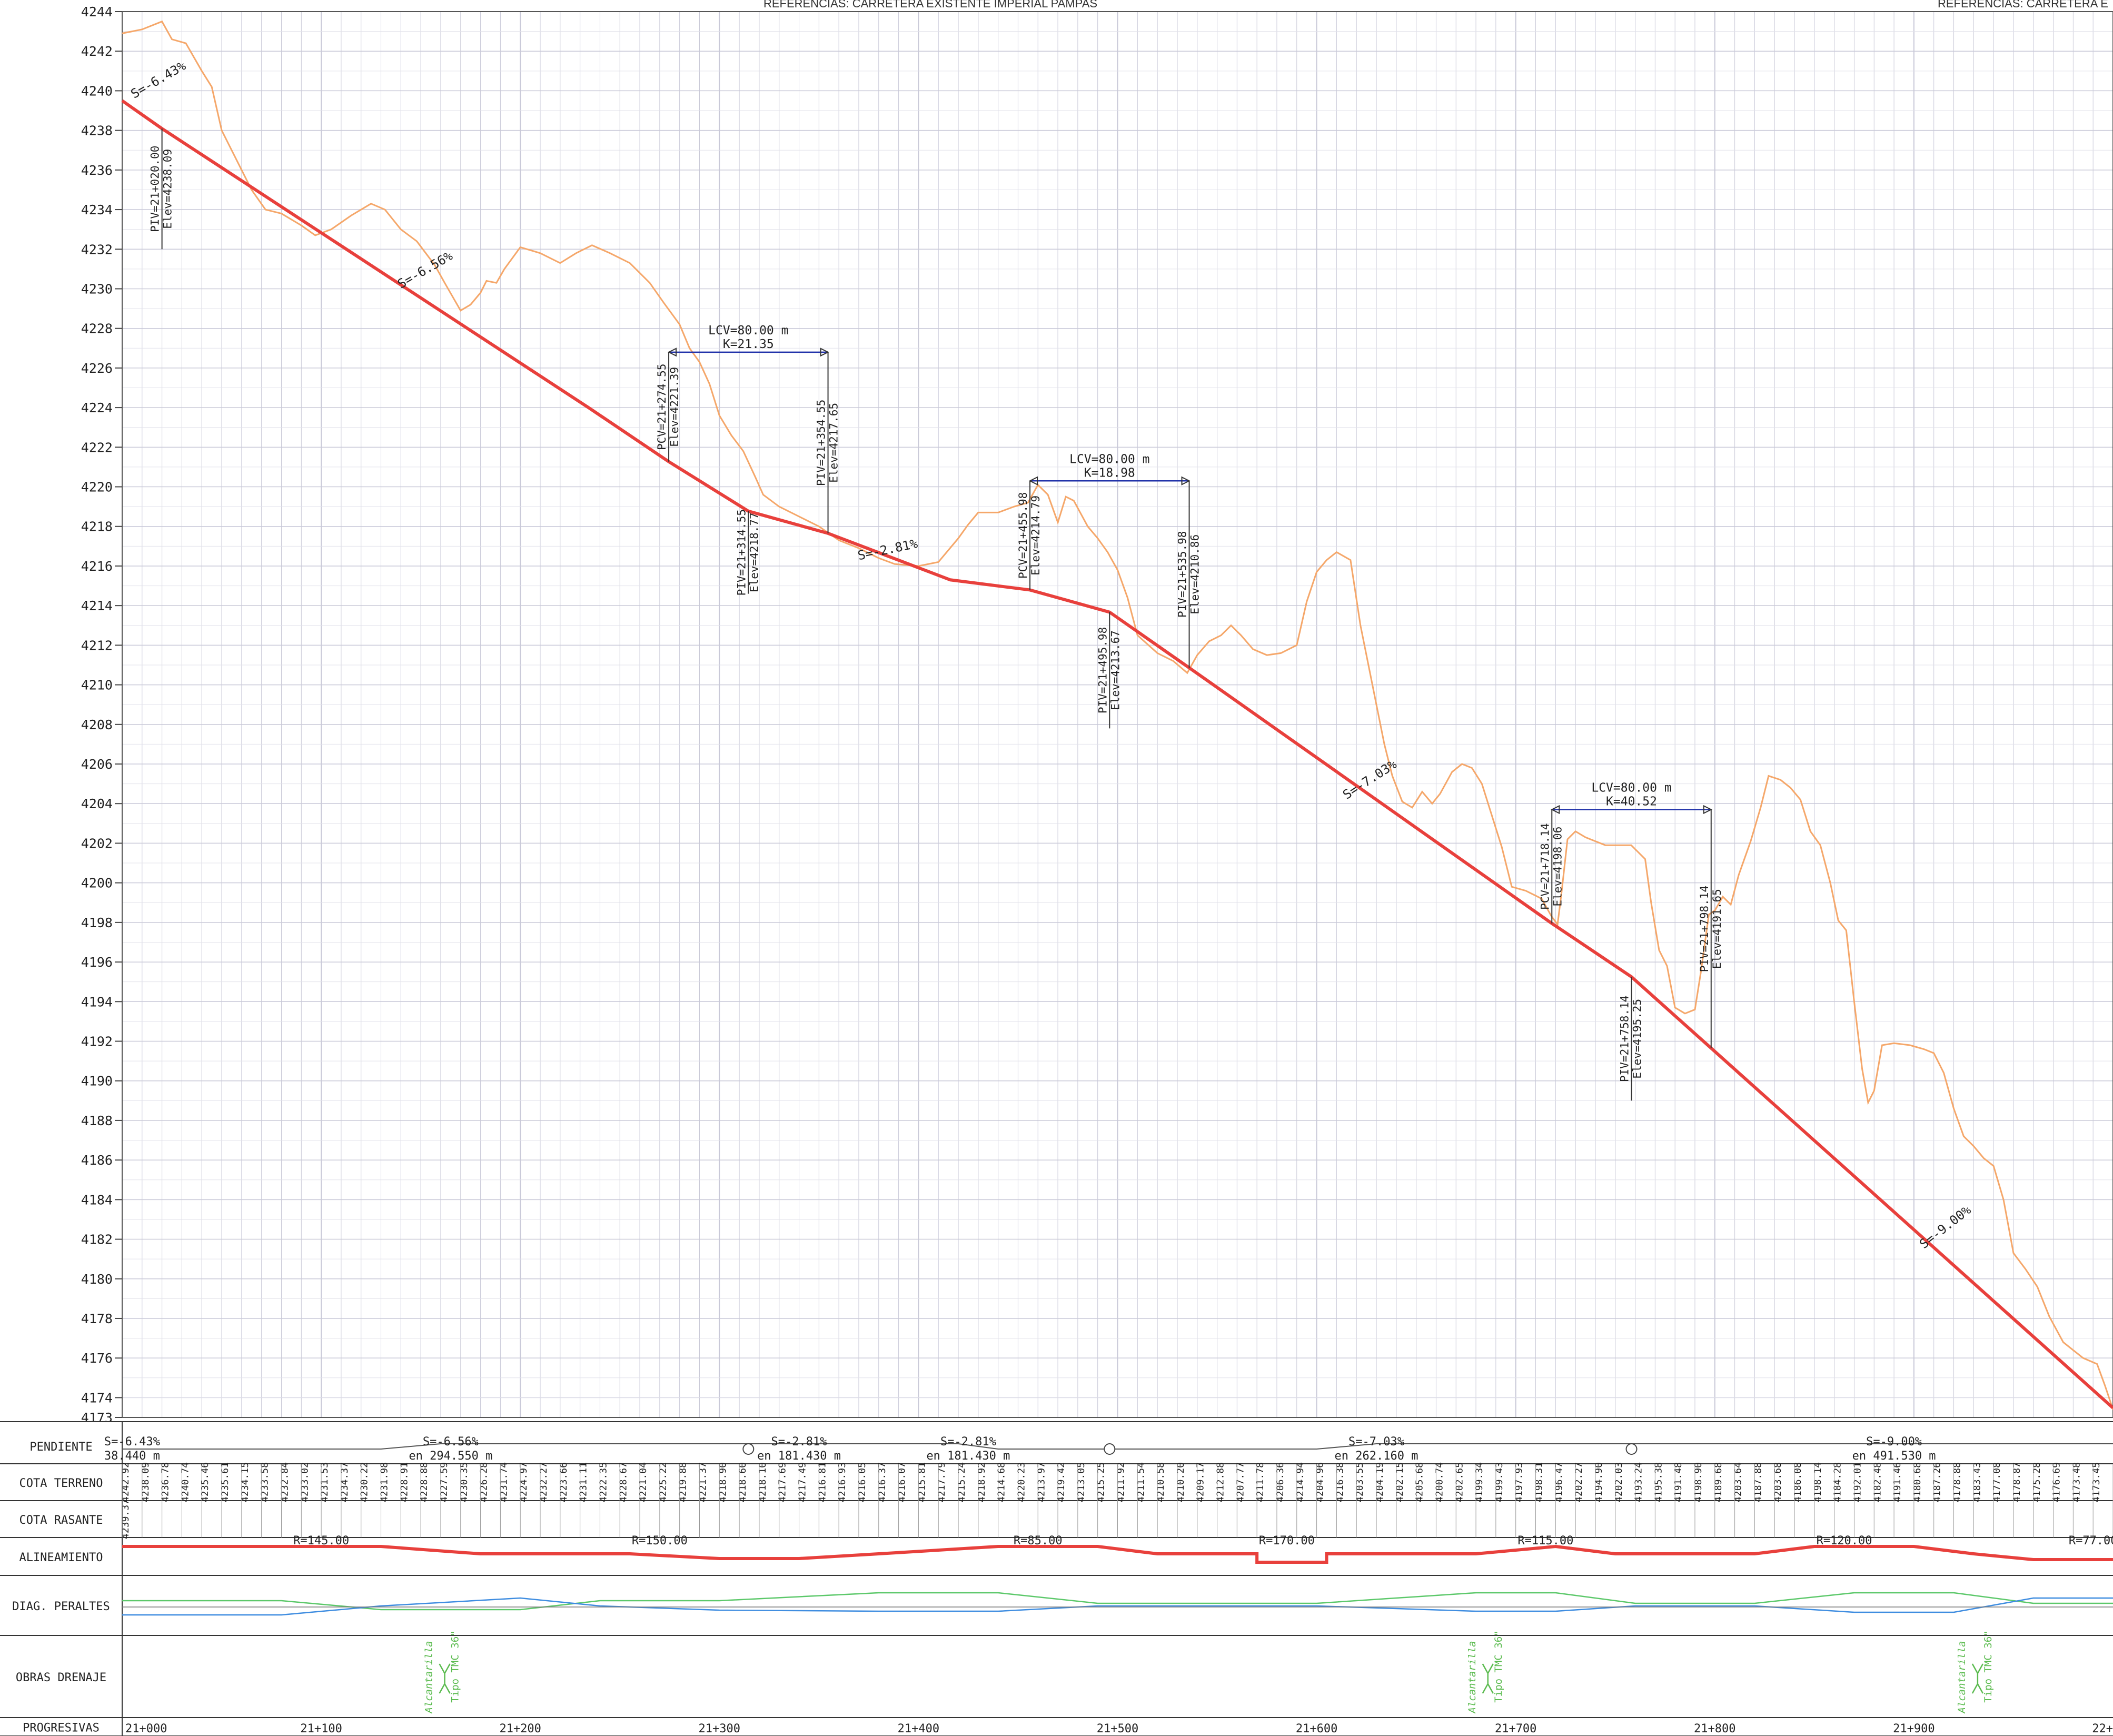 This screenshot has width=2113, height=1736. I want to click on peralte-right-line, so click(1117, 1606).